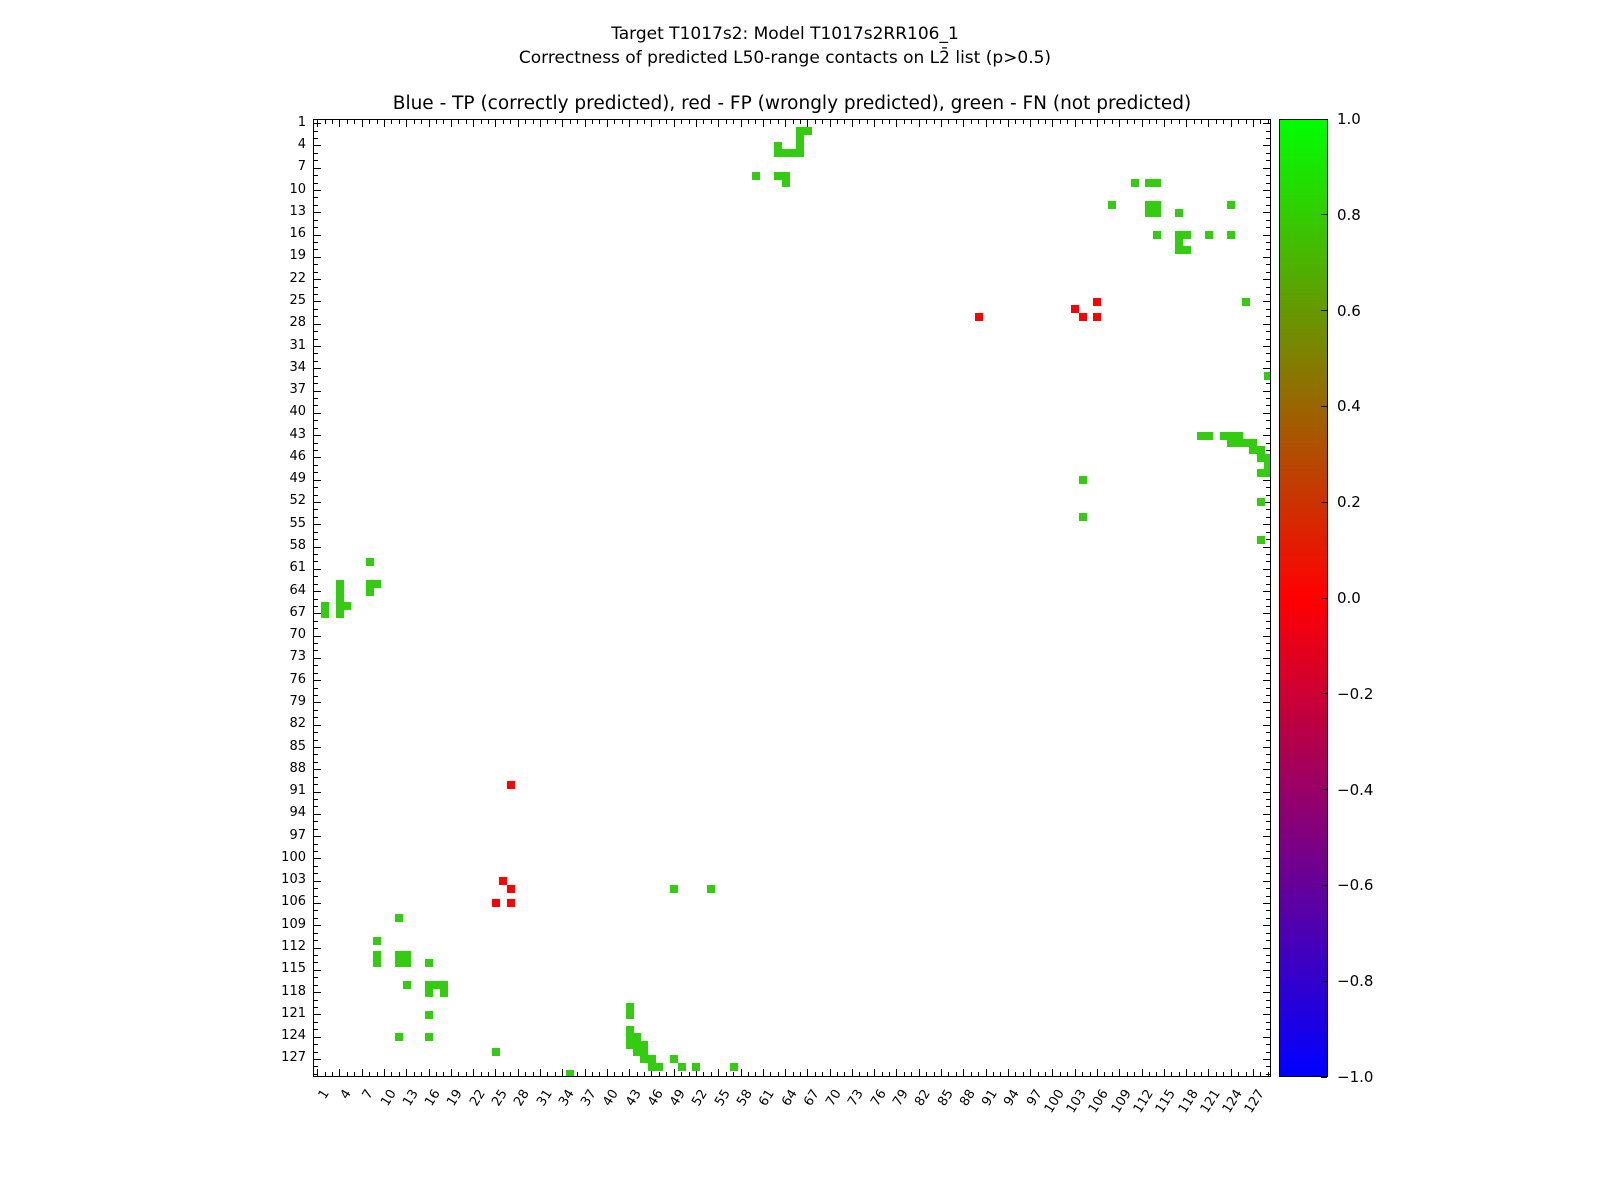  Describe the element at coordinates (297, 345) in the screenshot. I see `y-axis-tick-label: 31` at that location.